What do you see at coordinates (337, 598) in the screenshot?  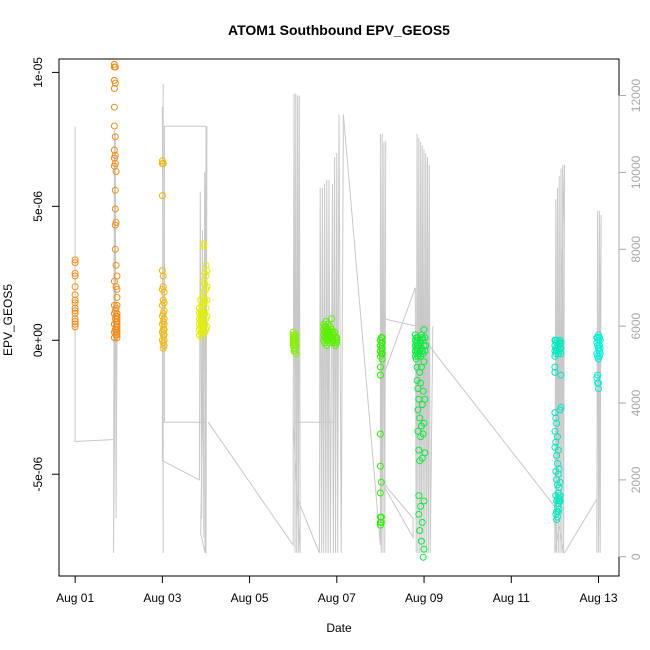 I see `x-tick-label: Aug 07` at bounding box center [337, 598].